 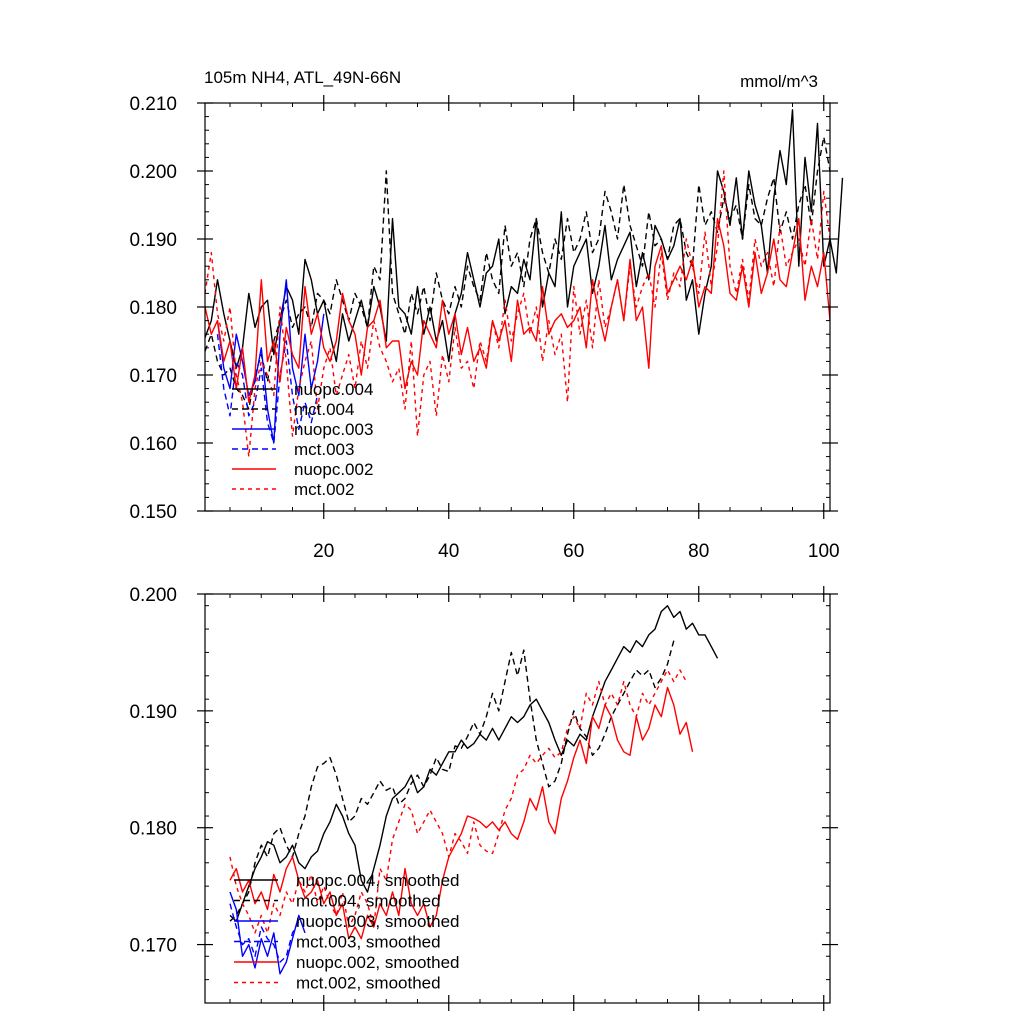 What do you see at coordinates (302, 77) in the screenshot?
I see `chart-title: 105m NH4, ATL_49N-66N` at bounding box center [302, 77].